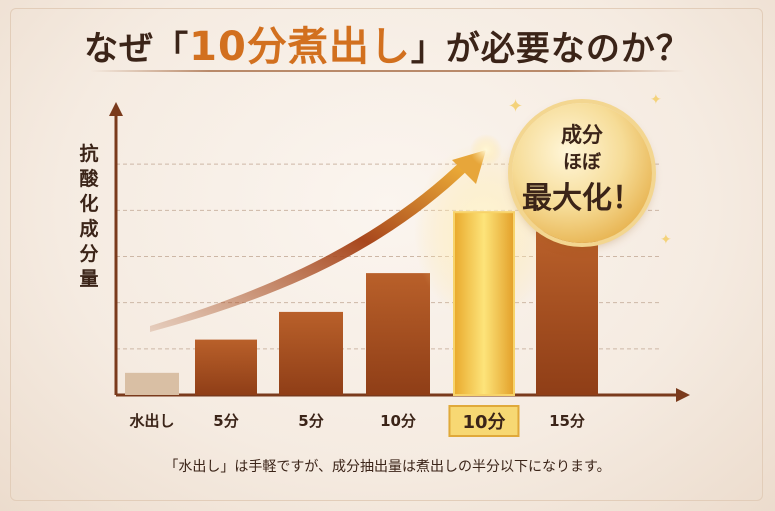 The width and height of the screenshot is (775, 511). Describe the element at coordinates (550, 49) in the screenshot. I see `title-suffix: 」が必要なのか？` at that location.